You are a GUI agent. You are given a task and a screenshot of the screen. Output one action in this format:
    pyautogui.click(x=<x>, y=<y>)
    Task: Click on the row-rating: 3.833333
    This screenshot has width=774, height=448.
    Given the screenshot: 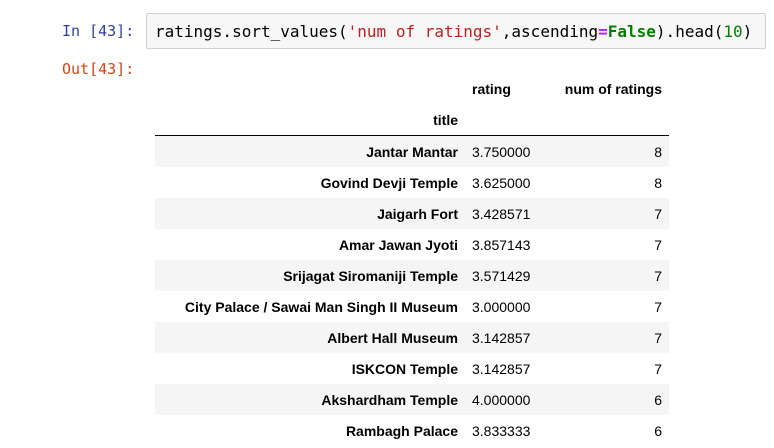 What is the action you would take?
    pyautogui.click(x=501, y=430)
    